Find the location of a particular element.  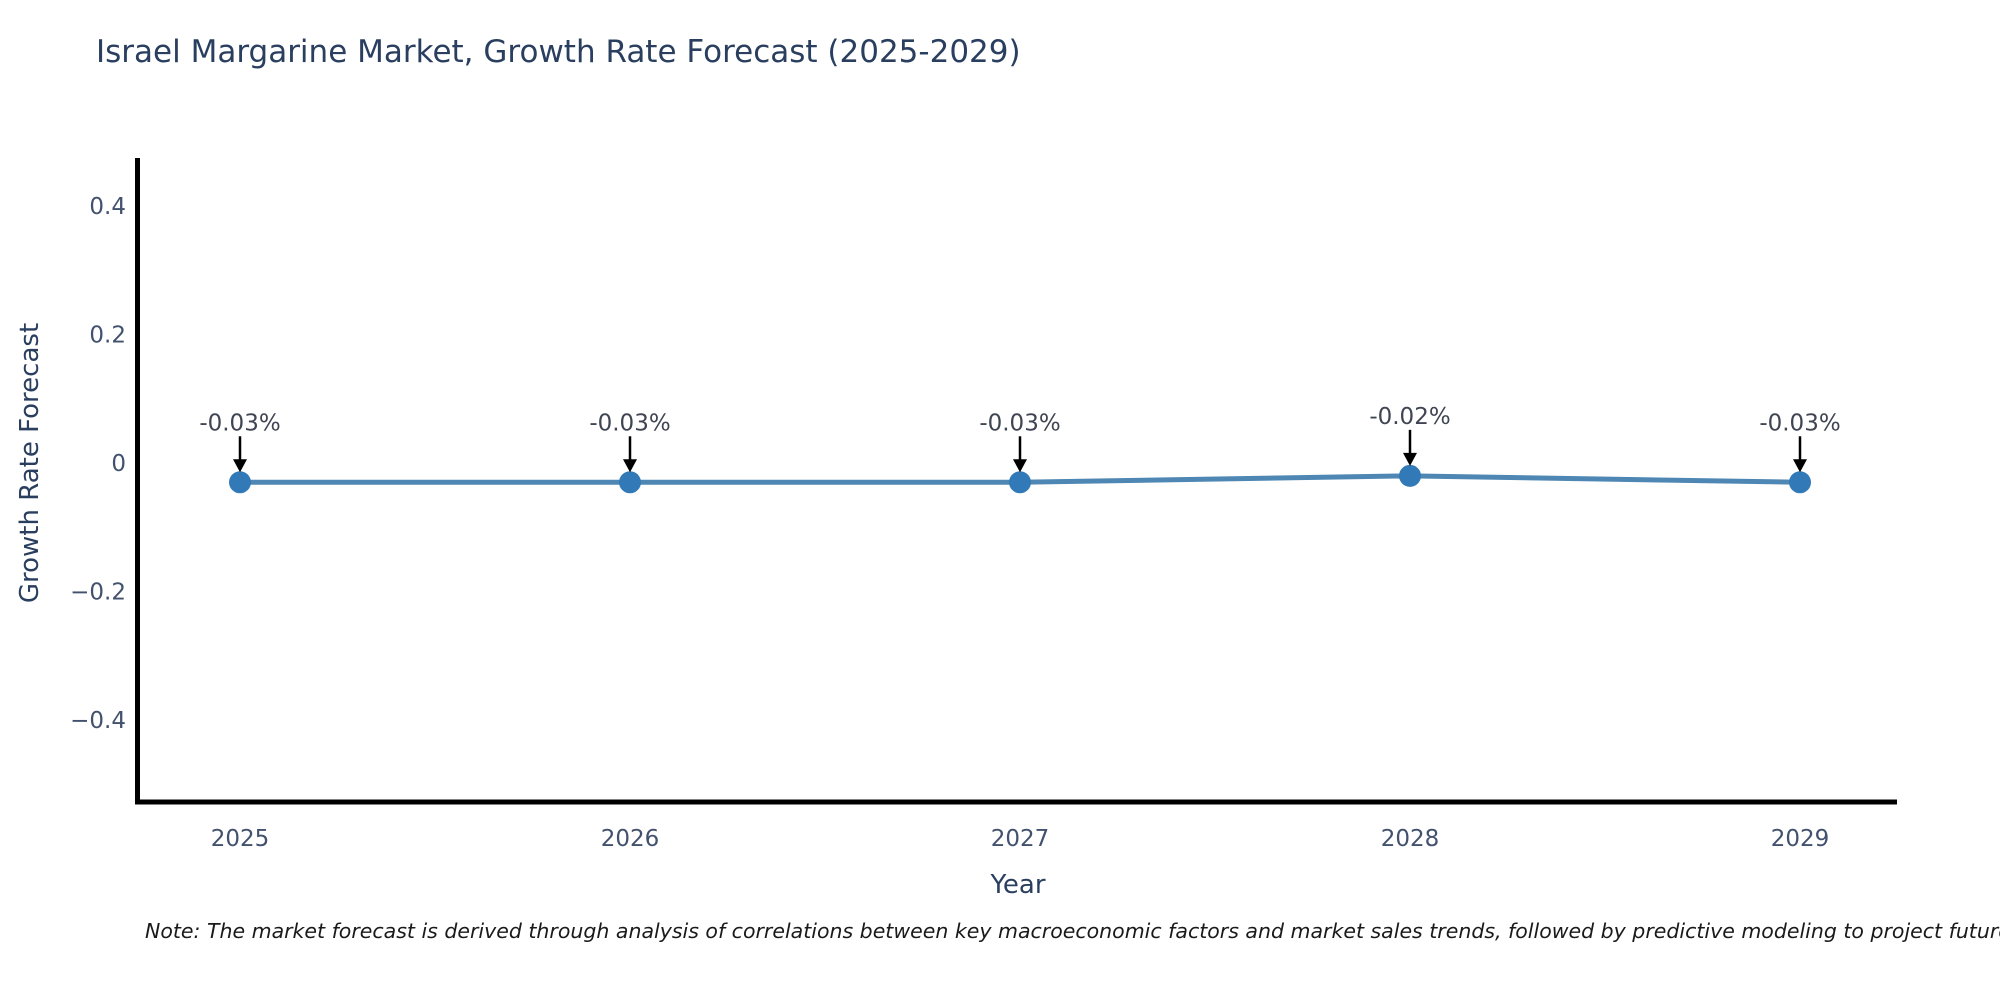

x-tick-label: 2026 is located at coordinates (630, 839).